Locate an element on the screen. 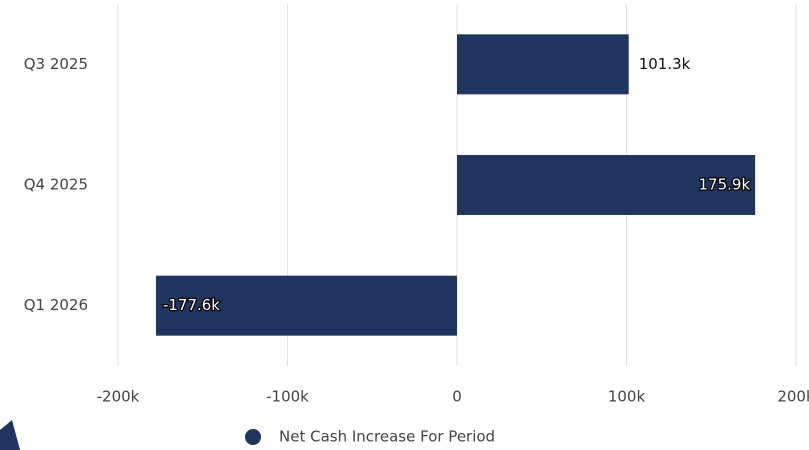 This screenshot has height=450, width=809. legend-marker is located at coordinates (253, 437).